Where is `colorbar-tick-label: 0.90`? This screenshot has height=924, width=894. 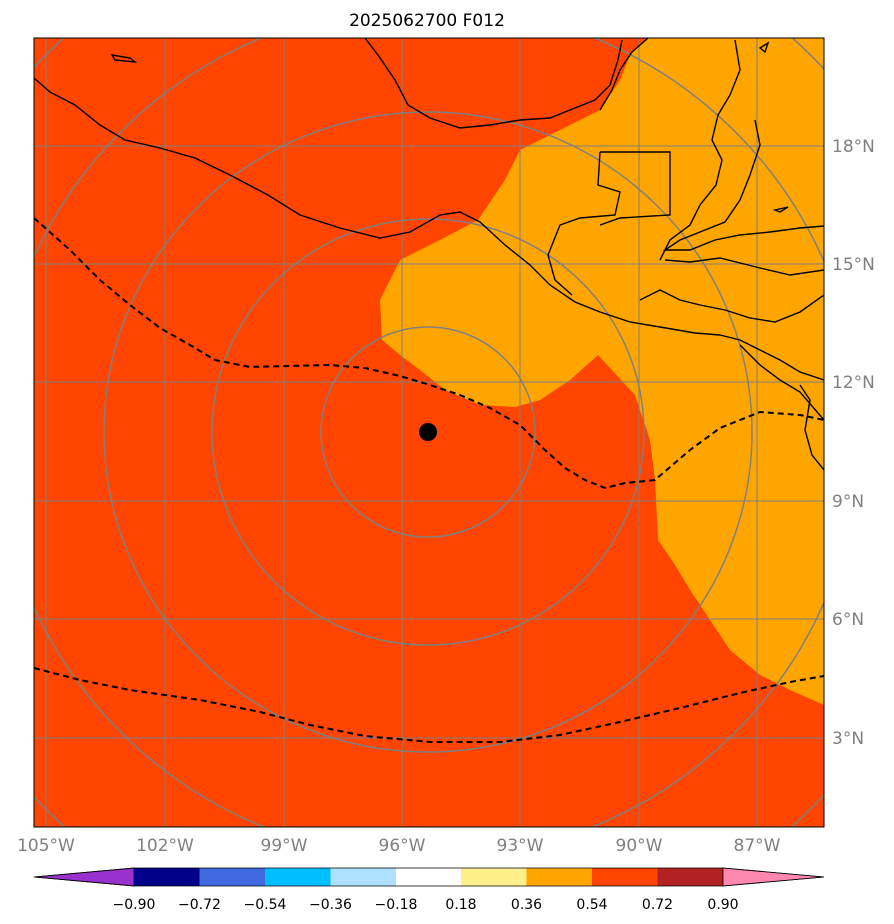 colorbar-tick-label: 0.90 is located at coordinates (722, 905).